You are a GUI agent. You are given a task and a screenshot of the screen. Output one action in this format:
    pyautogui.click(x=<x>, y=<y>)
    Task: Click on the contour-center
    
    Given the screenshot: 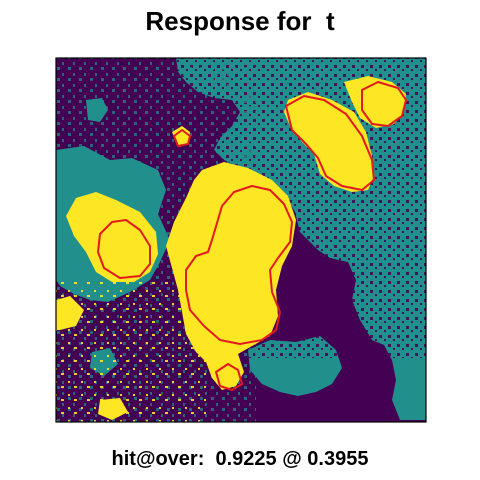 What is the action you would take?
    pyautogui.click(x=239, y=265)
    